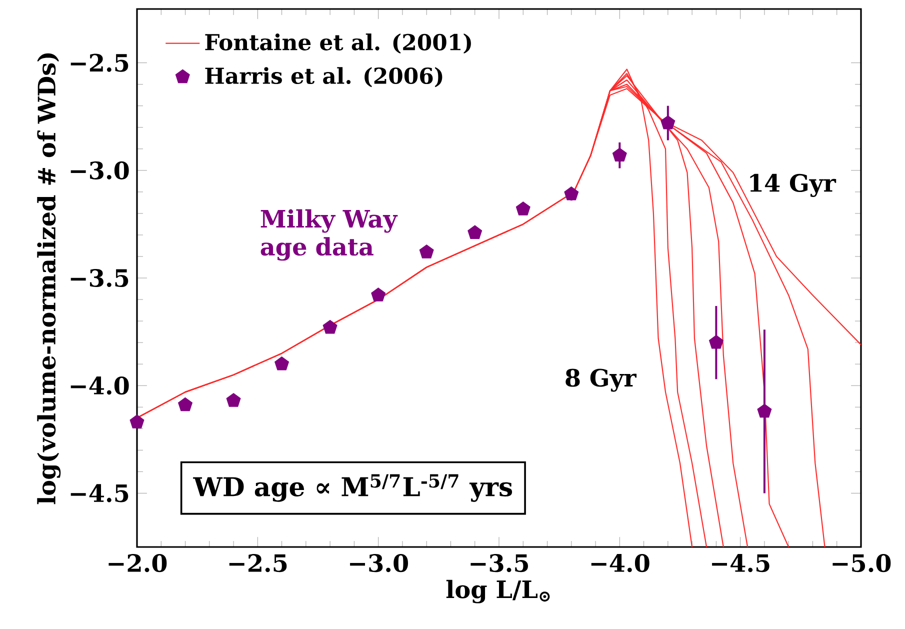  What do you see at coordinates (99, 278) in the screenshot?
I see `y-tick-label: −3.5` at bounding box center [99, 278].